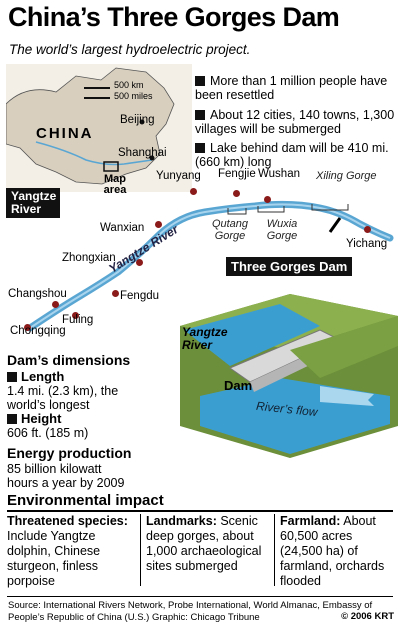  I want to click on page-title: China’s Three Gorges Dam, so click(174, 17).